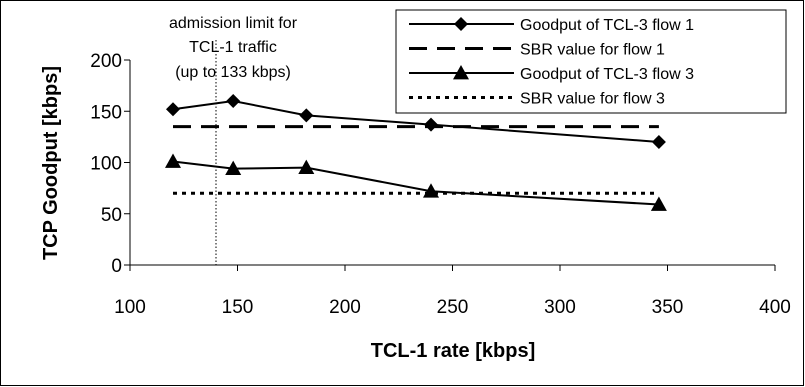  I want to click on y-axis-title: TCP Goodput [kbps], so click(51, 163).